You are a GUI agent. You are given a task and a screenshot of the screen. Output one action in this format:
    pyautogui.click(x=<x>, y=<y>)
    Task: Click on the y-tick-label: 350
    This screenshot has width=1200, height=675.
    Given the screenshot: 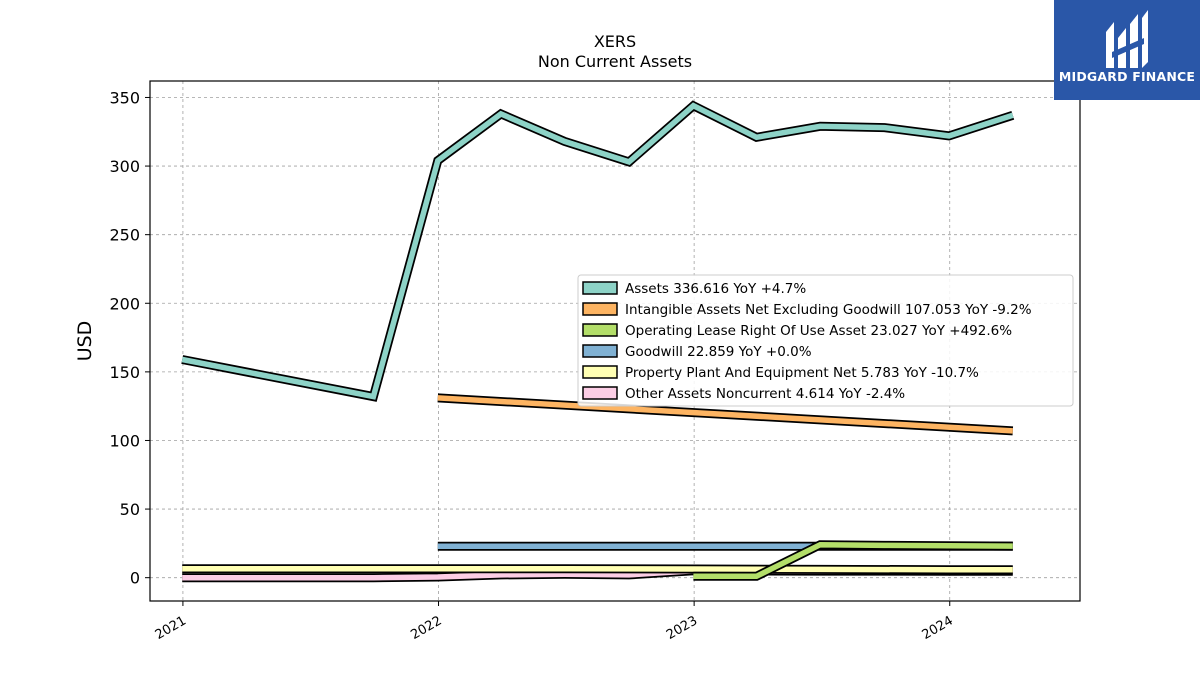 What is the action you would take?
    pyautogui.click(x=124, y=97)
    